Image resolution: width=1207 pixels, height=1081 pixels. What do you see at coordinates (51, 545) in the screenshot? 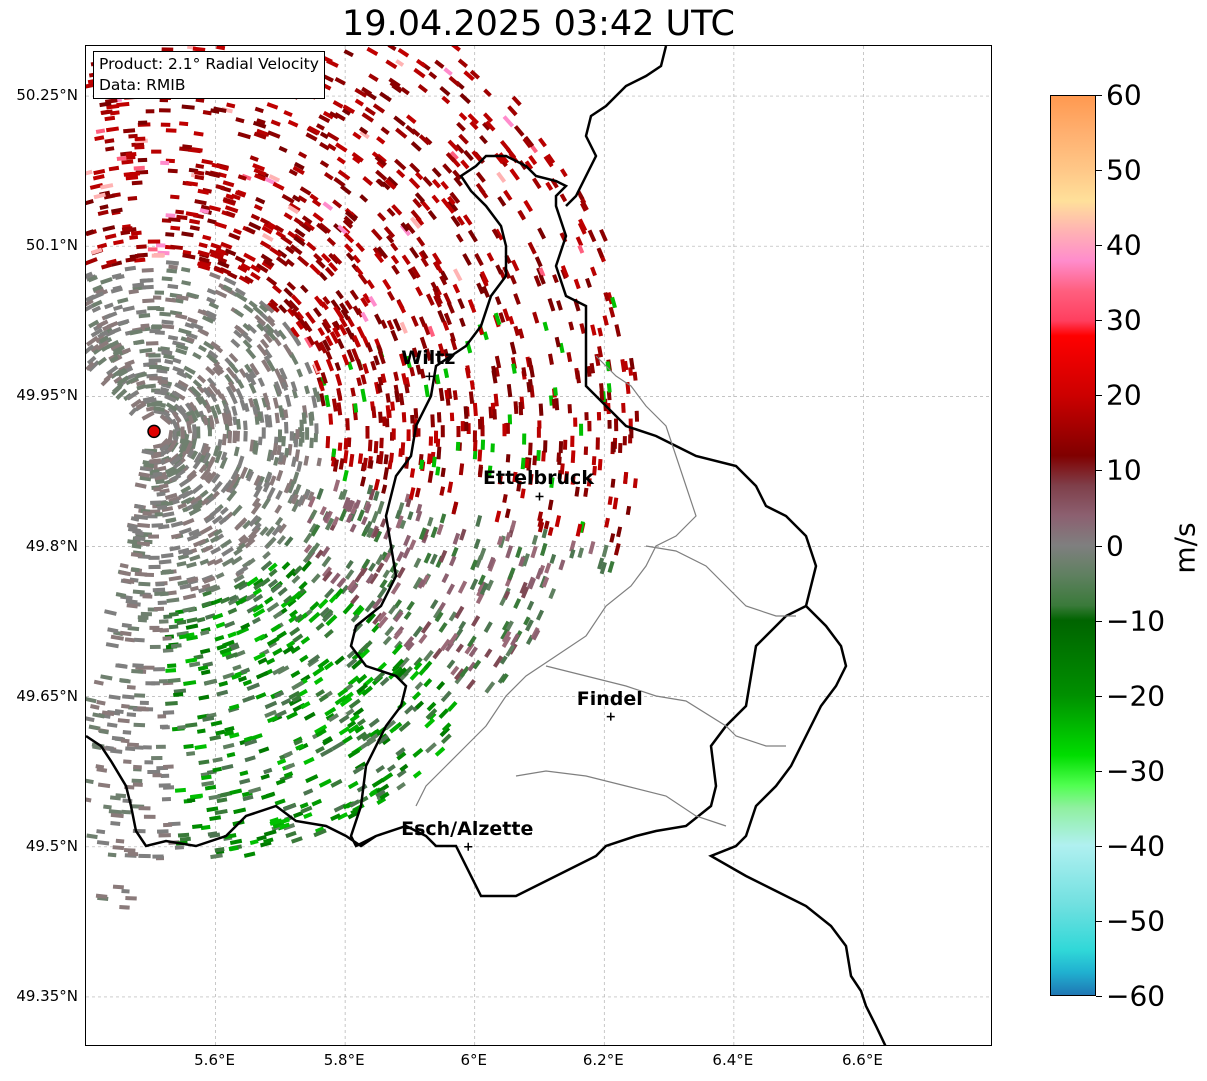
I see `lat-tick-label: 49.8°N` at bounding box center [51, 545].